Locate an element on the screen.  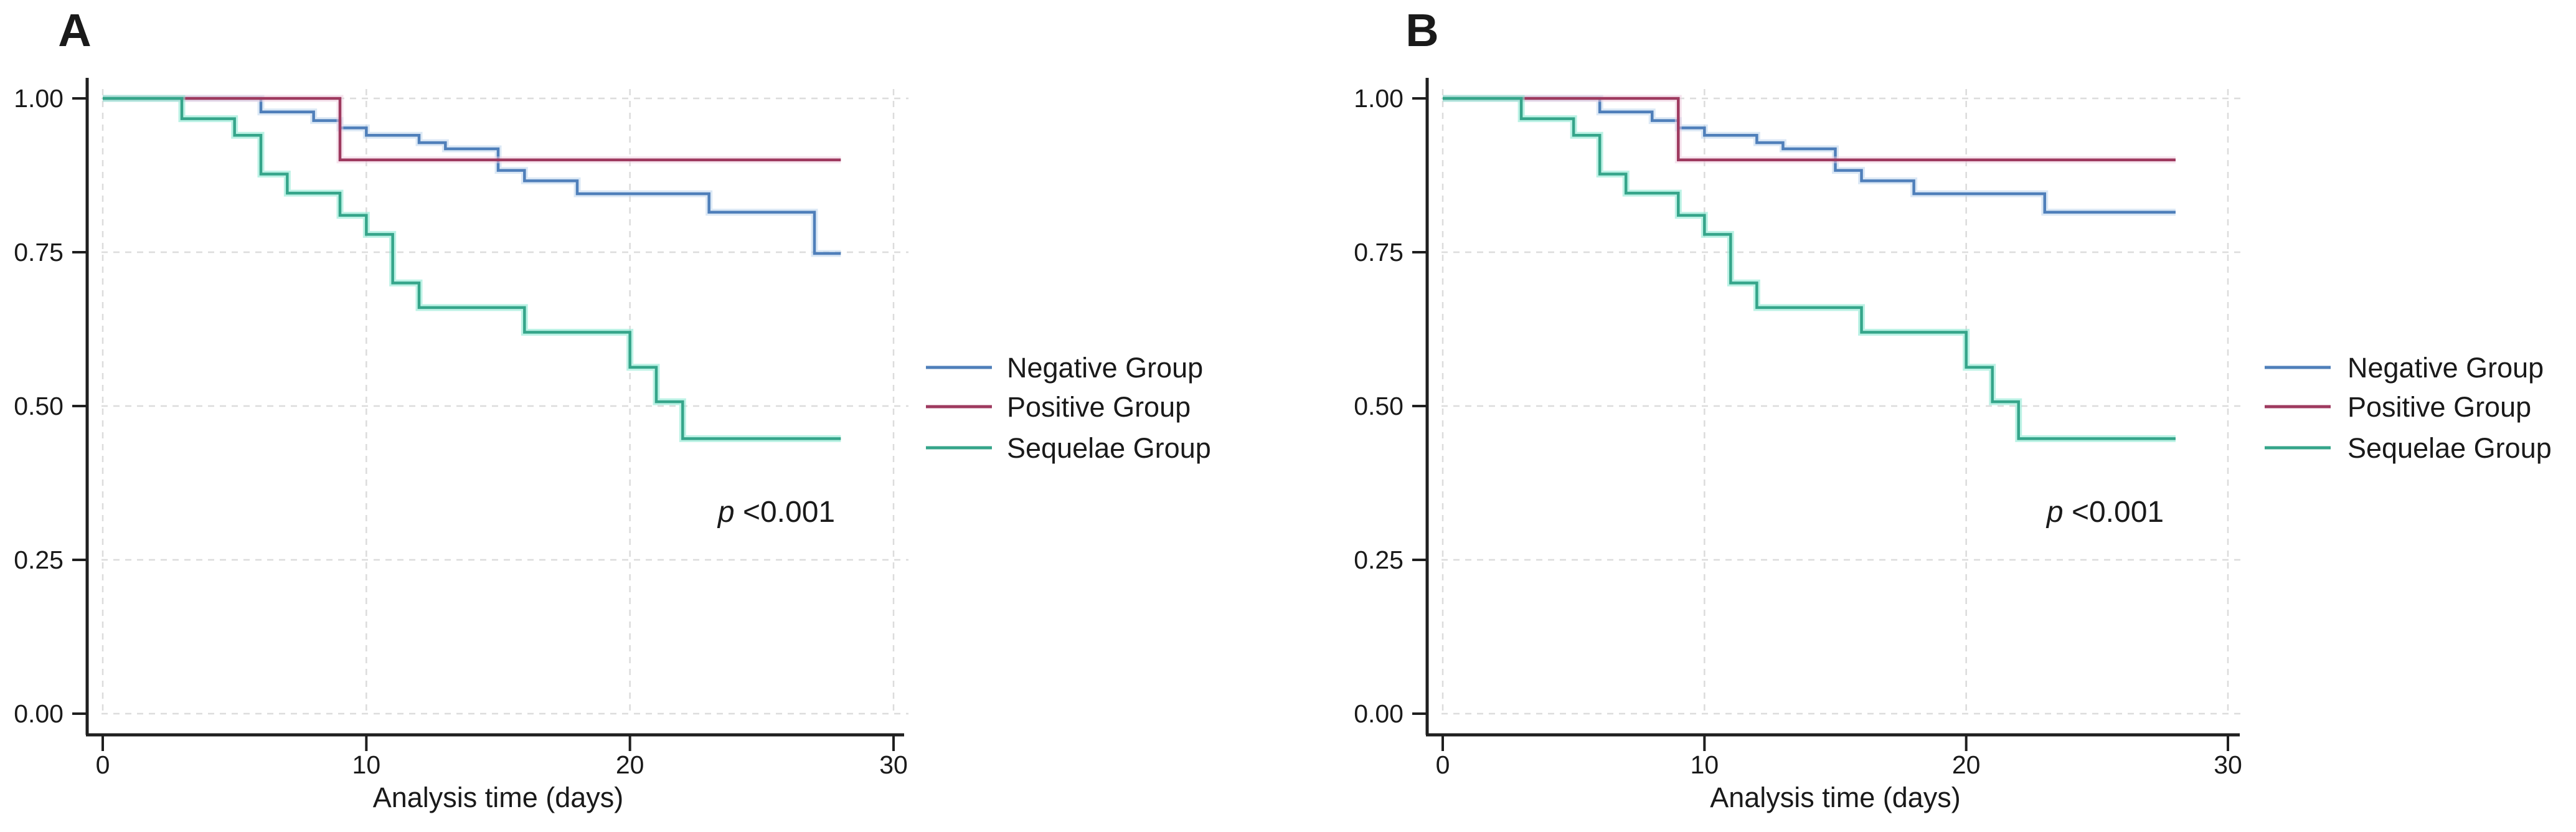
panel-label-a: A is located at coordinates (74, 30).